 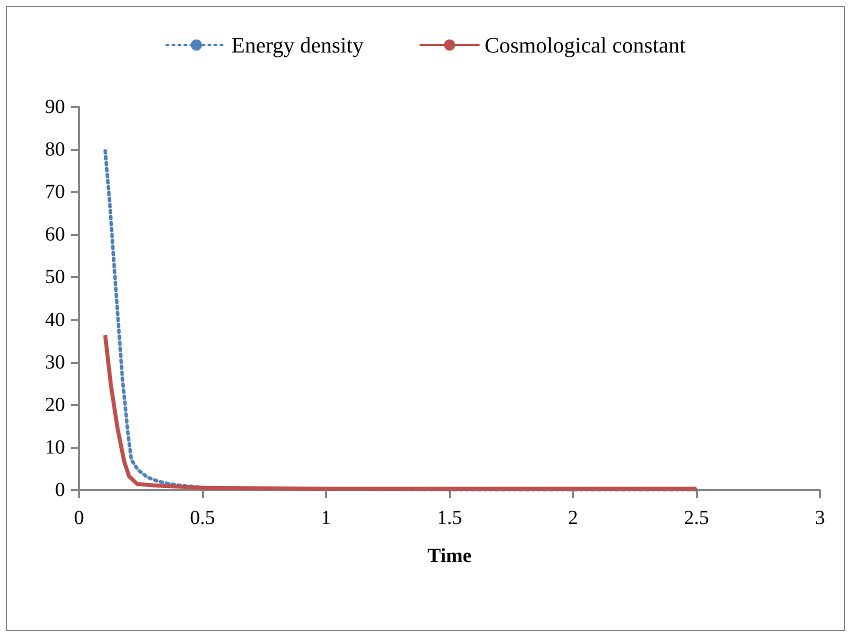 What do you see at coordinates (449, 518) in the screenshot?
I see `x-tick-label: 1.5` at bounding box center [449, 518].